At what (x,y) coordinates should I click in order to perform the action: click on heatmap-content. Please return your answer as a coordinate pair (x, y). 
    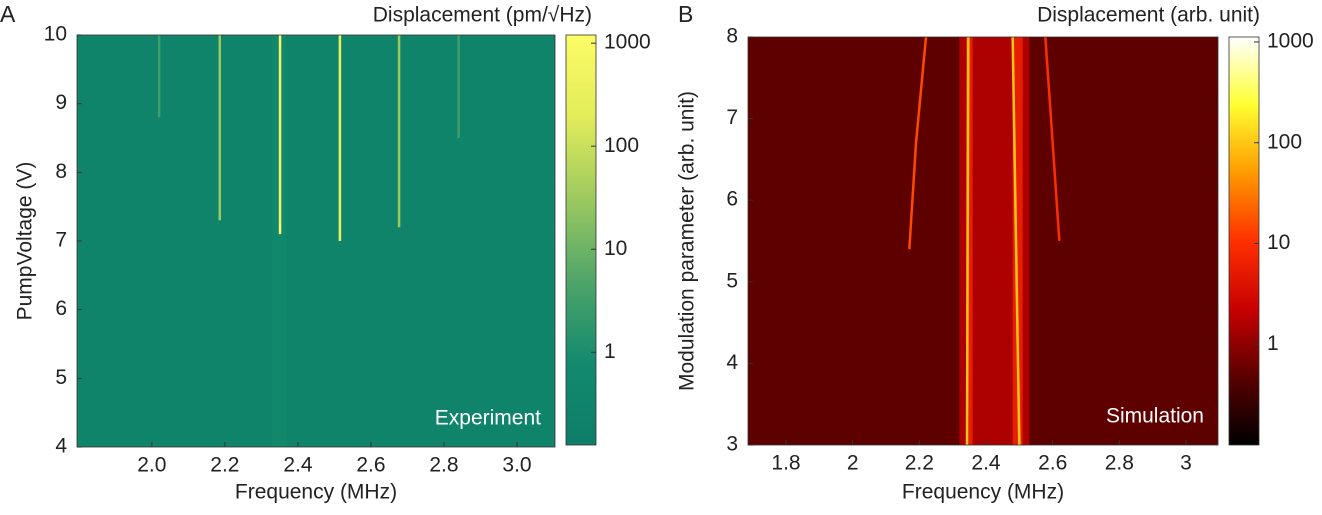
    Looking at the image, I should click on (984, 241).